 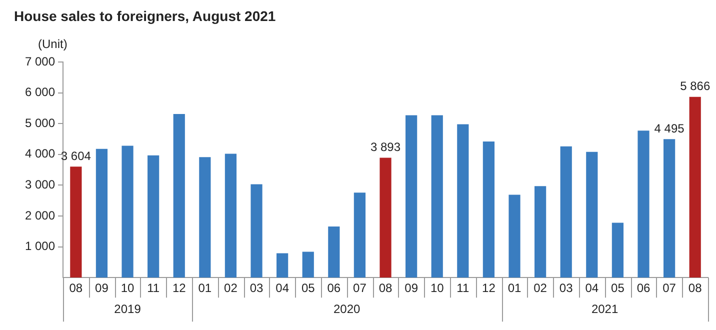 I want to click on y-tick-label: 4 000, so click(x=40, y=153).